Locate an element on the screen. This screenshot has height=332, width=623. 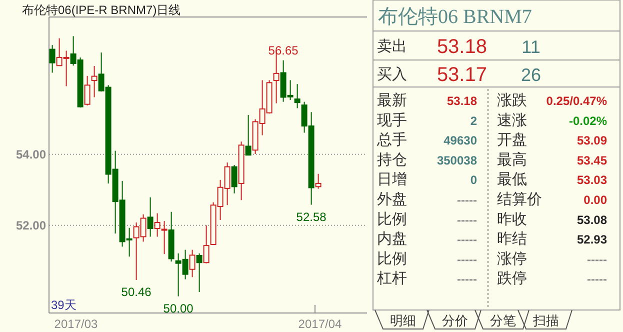
text: 2017/04 is located at coordinates (320, 324).